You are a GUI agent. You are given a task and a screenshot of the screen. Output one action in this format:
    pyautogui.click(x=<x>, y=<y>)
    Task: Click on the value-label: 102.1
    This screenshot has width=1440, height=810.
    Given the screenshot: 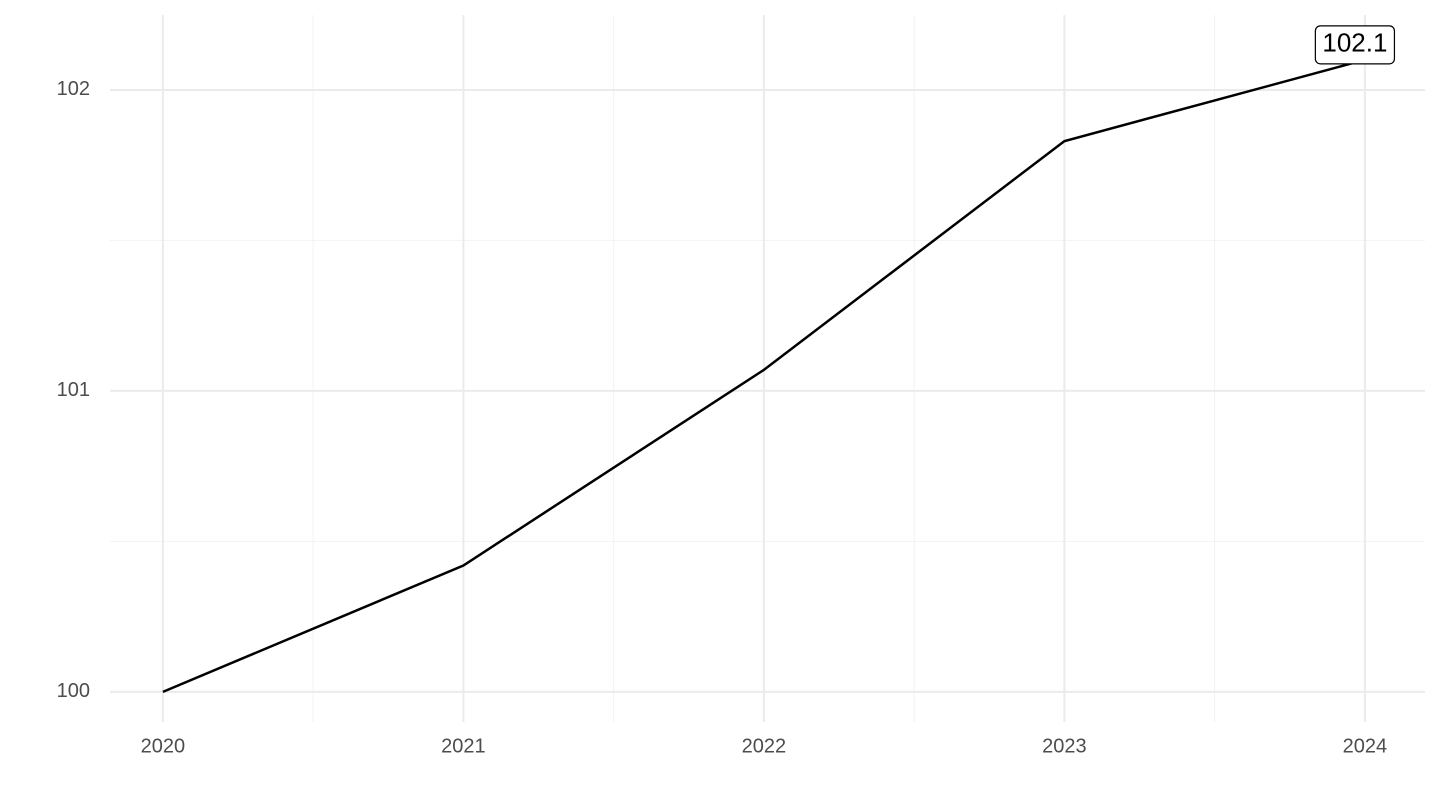 What is the action you would take?
    pyautogui.click(x=1354, y=43)
    